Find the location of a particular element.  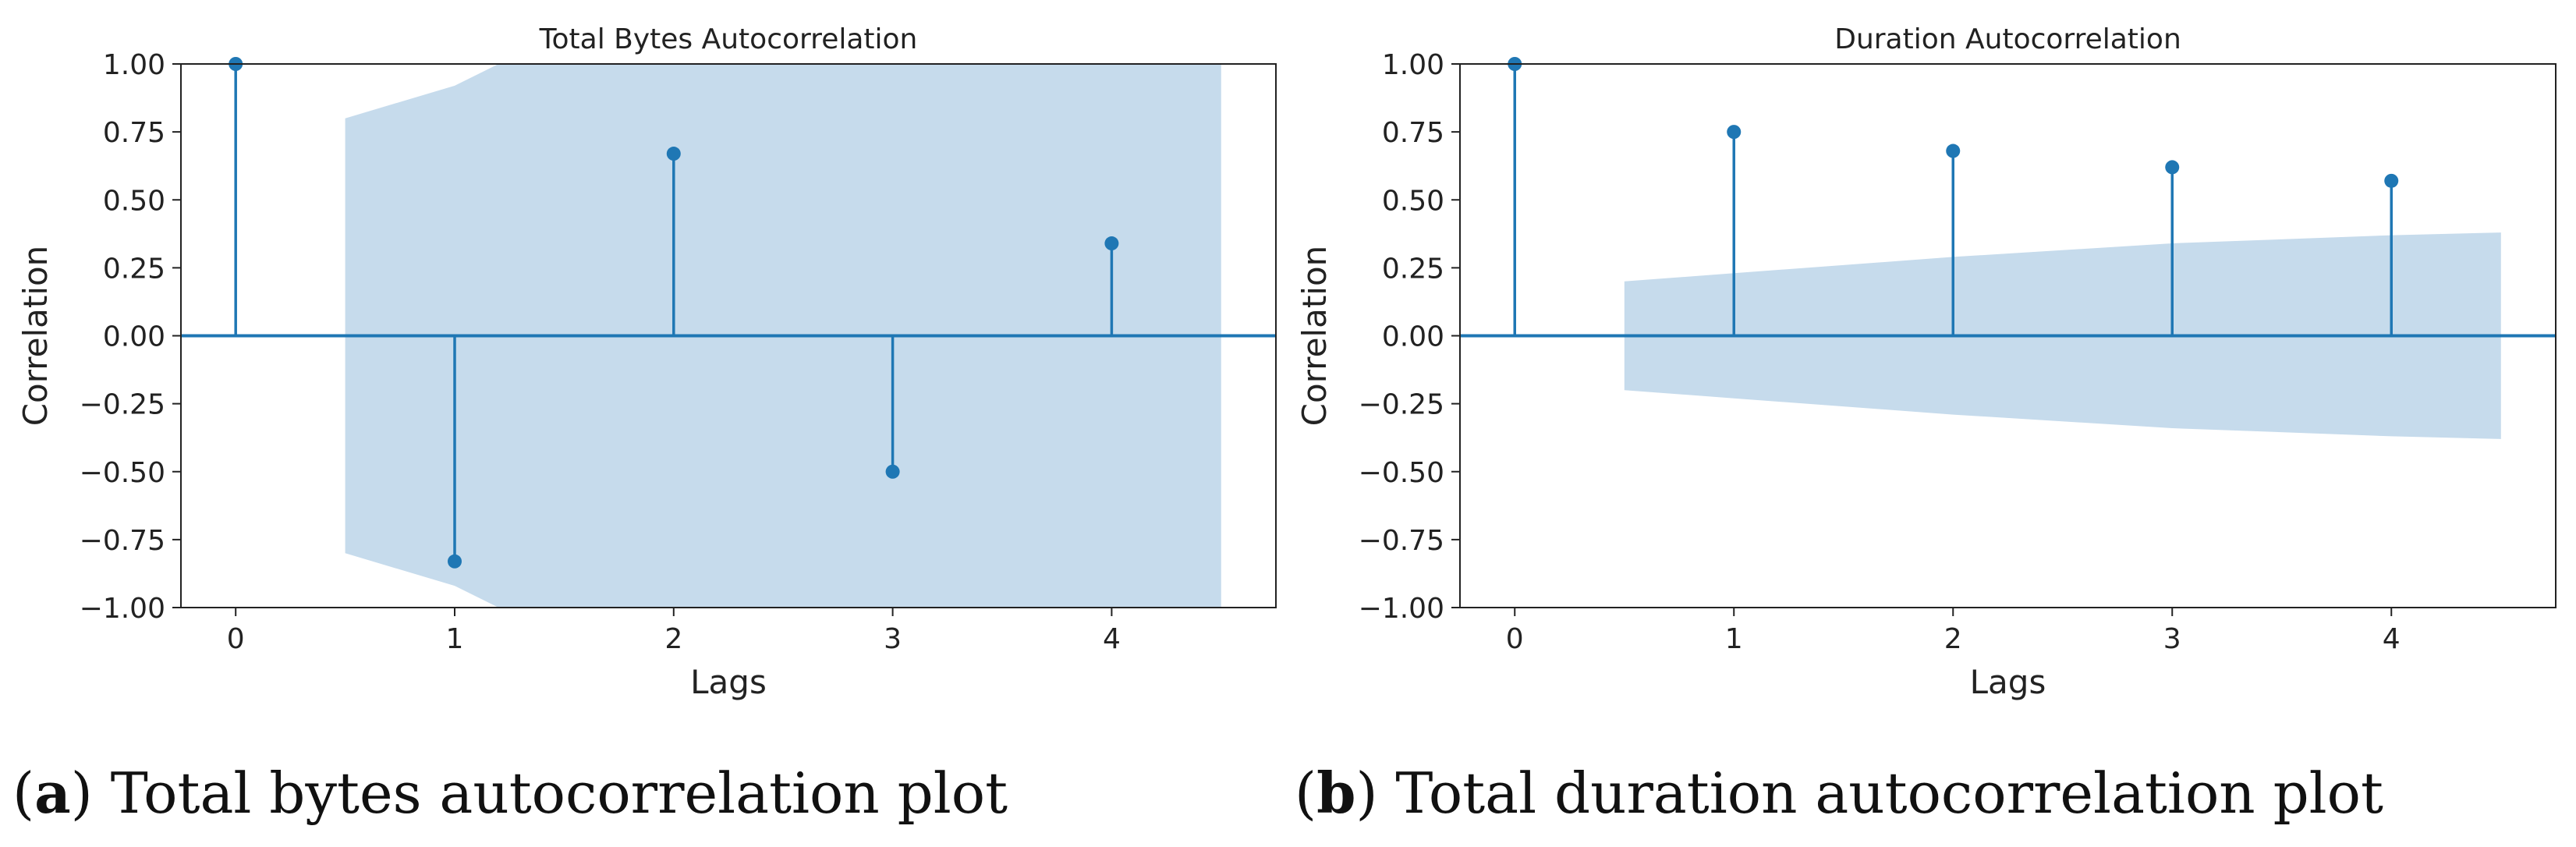

caption-a-text: Total bytes autocorrelation plot is located at coordinates (559, 793).